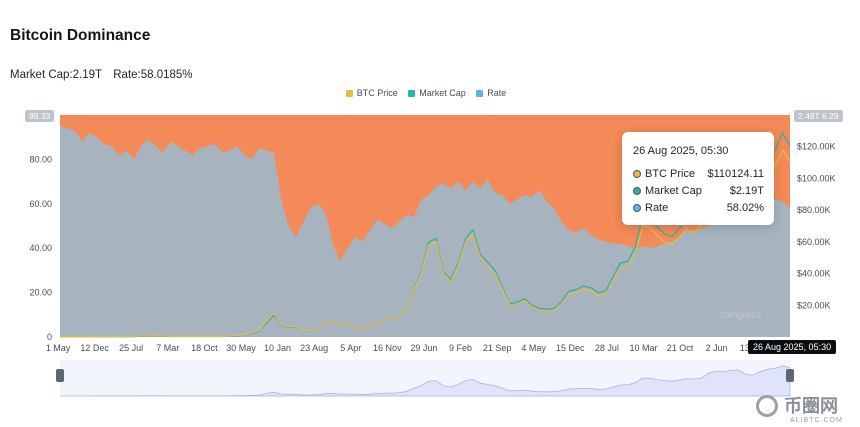 This screenshot has width=860, height=427. What do you see at coordinates (657, 208) in the screenshot?
I see `tooltip-label: Rate` at bounding box center [657, 208].